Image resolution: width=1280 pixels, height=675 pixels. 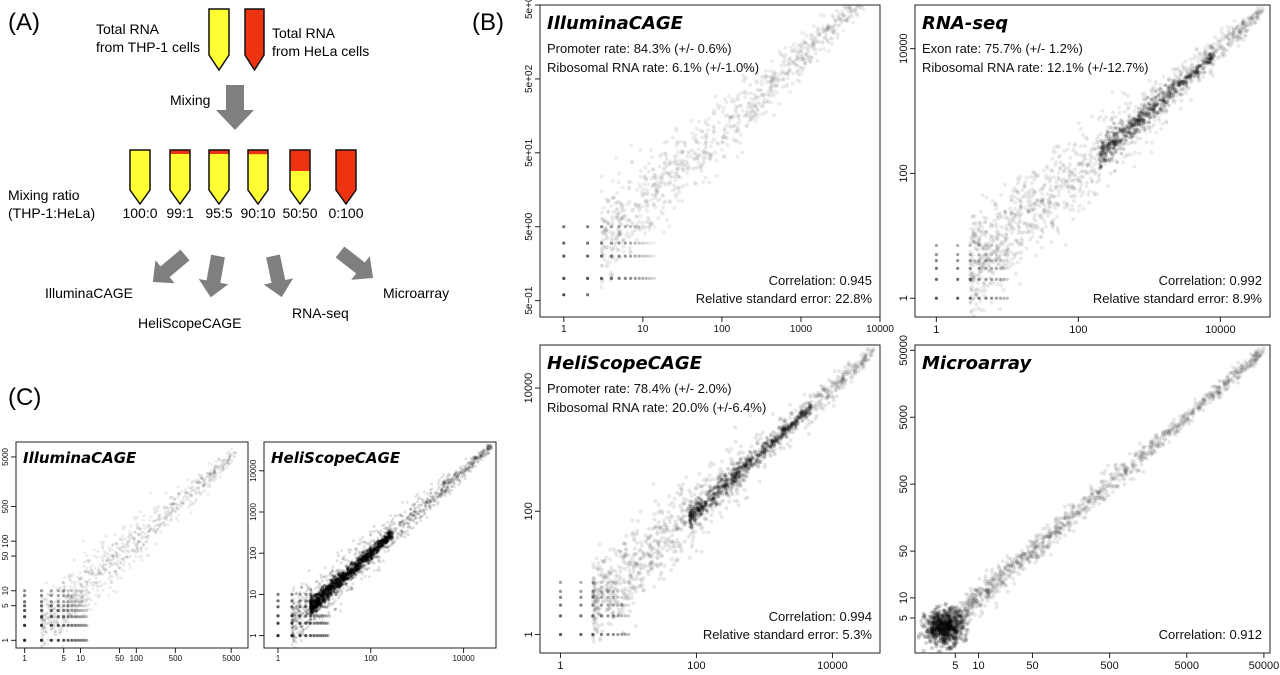 I want to click on arrow-to-rnaseq, so click(x=278, y=276).